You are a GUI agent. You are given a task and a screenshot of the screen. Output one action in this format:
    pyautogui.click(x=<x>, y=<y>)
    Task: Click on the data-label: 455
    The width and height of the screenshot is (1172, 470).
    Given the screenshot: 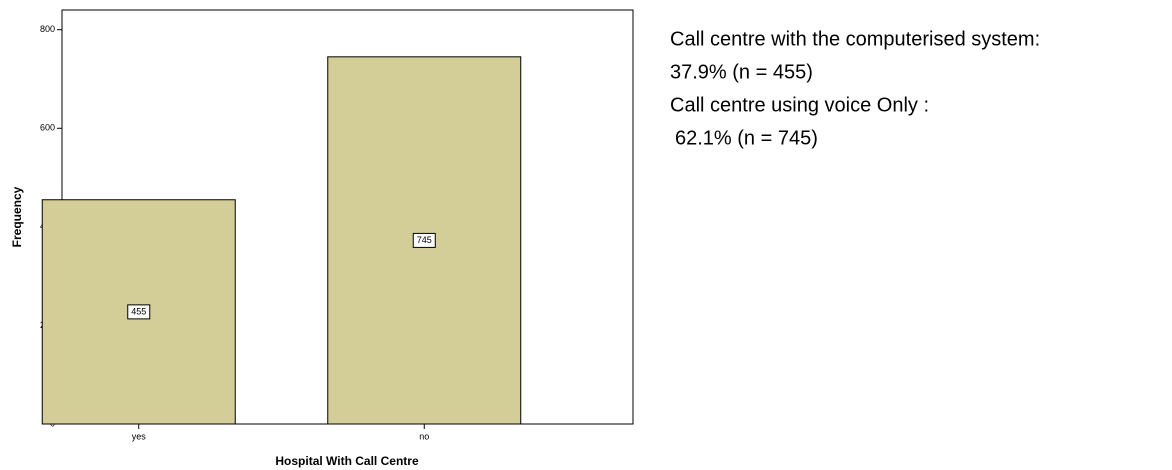 What is the action you would take?
    pyautogui.click(x=138, y=311)
    